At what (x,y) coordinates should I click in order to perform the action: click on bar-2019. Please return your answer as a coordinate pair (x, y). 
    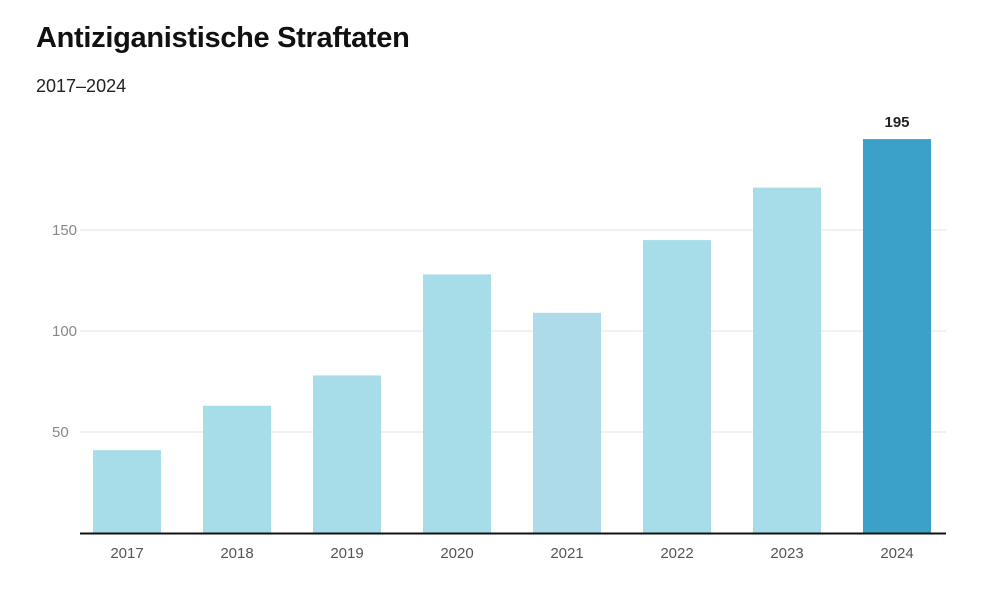
    Looking at the image, I should click on (347, 454).